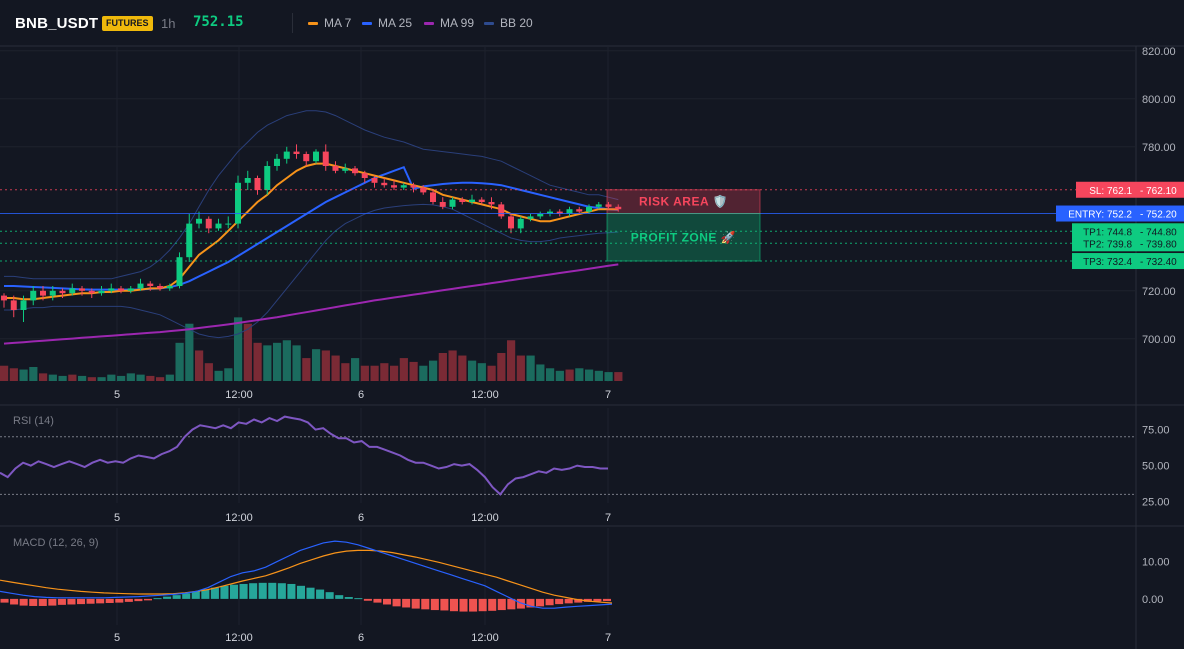 The height and width of the screenshot is (649, 1184). I want to click on level-tag-label: TP2: 739.8, so click(1107, 244).